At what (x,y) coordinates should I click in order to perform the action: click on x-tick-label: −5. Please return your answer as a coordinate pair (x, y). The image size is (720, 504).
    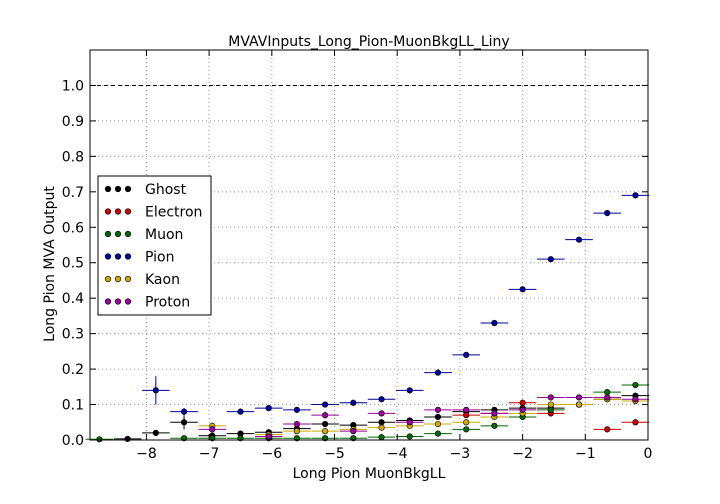
    Looking at the image, I should click on (334, 454).